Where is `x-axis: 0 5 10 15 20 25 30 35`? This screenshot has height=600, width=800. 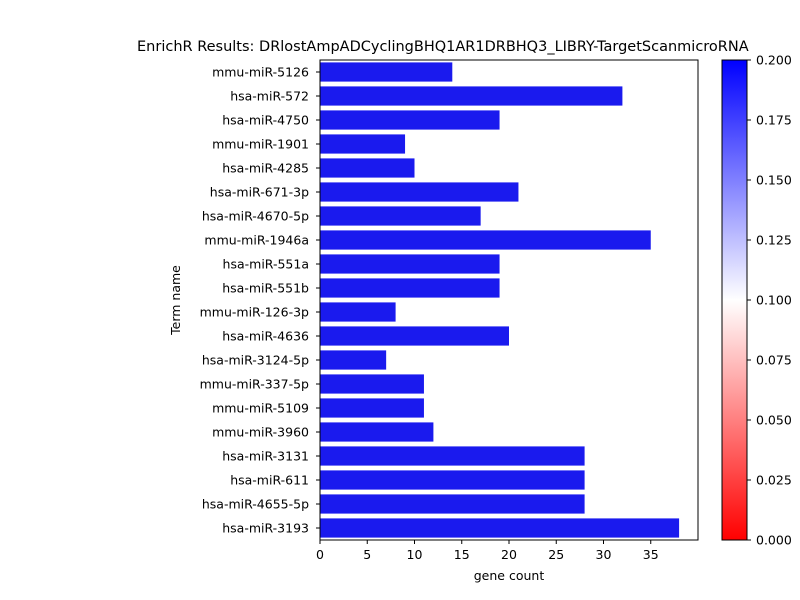
x-axis: 0 5 10 15 20 25 30 35 is located at coordinates (487, 551).